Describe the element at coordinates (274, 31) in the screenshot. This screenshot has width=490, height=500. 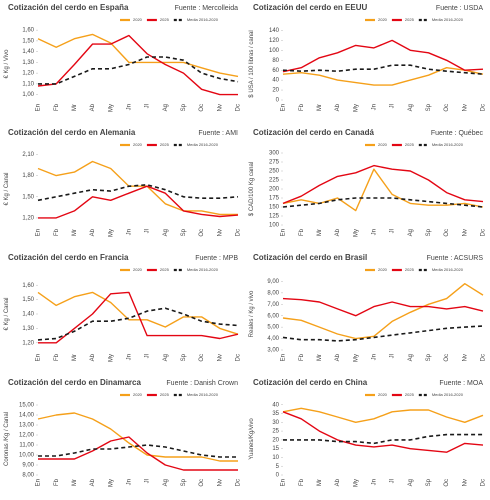
I see `y-tick-label: 140` at that location.